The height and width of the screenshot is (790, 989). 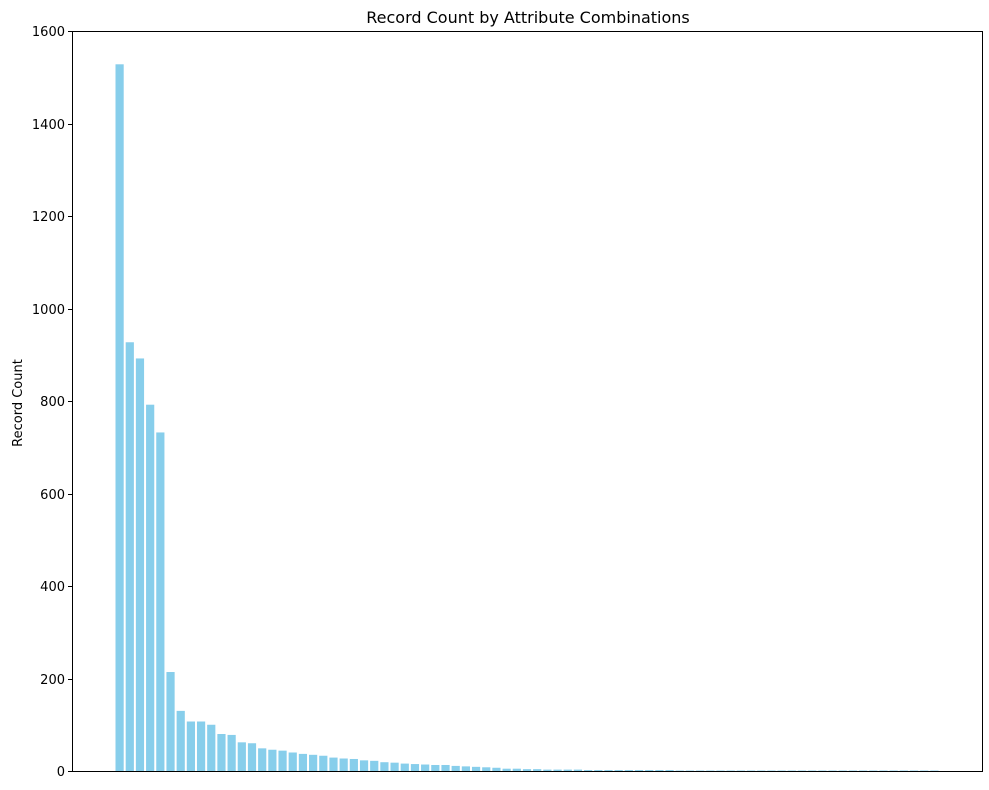 I want to click on chart-title: Record Count by Attribute Combinations, so click(x=528, y=17).